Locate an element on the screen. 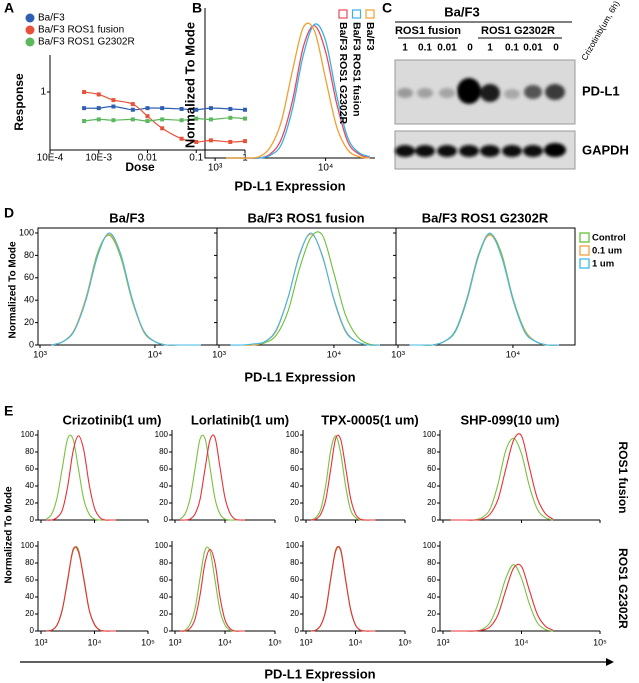  panel-label: C is located at coordinates (387, 8).